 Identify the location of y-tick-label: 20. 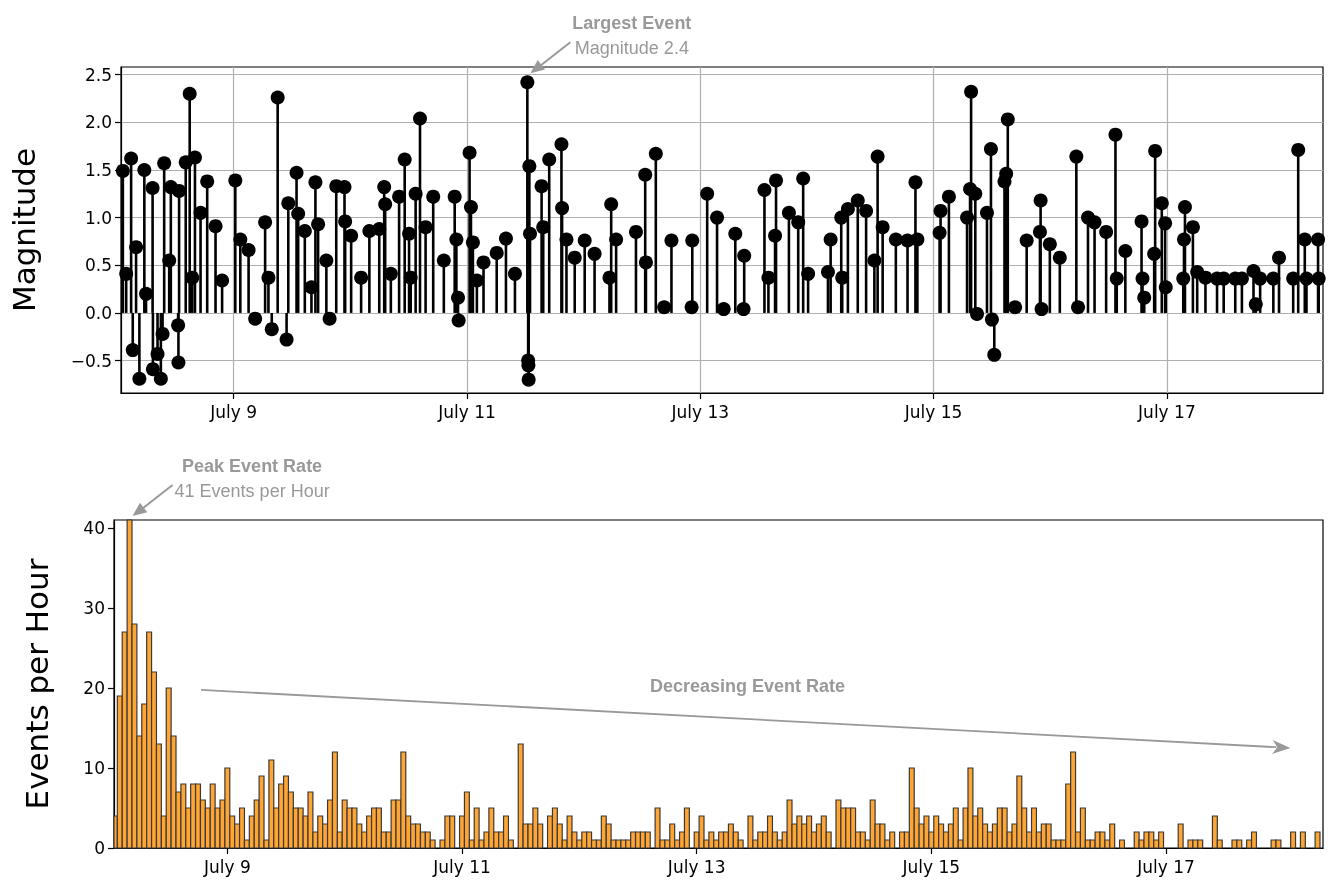
(94, 688).